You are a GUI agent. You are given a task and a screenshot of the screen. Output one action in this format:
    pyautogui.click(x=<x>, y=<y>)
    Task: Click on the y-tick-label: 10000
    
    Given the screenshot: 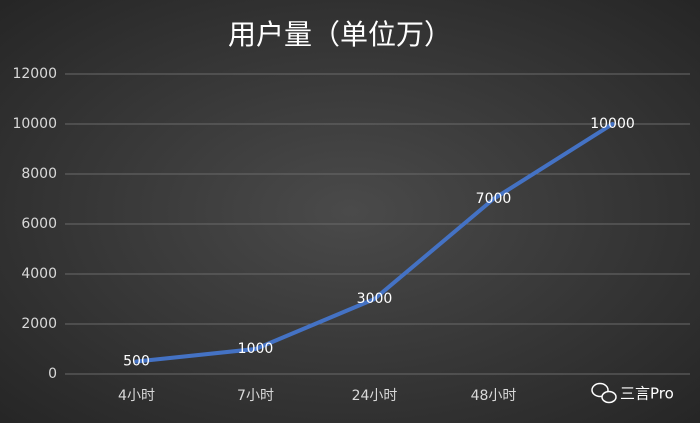 What is the action you would take?
    pyautogui.click(x=34, y=124)
    